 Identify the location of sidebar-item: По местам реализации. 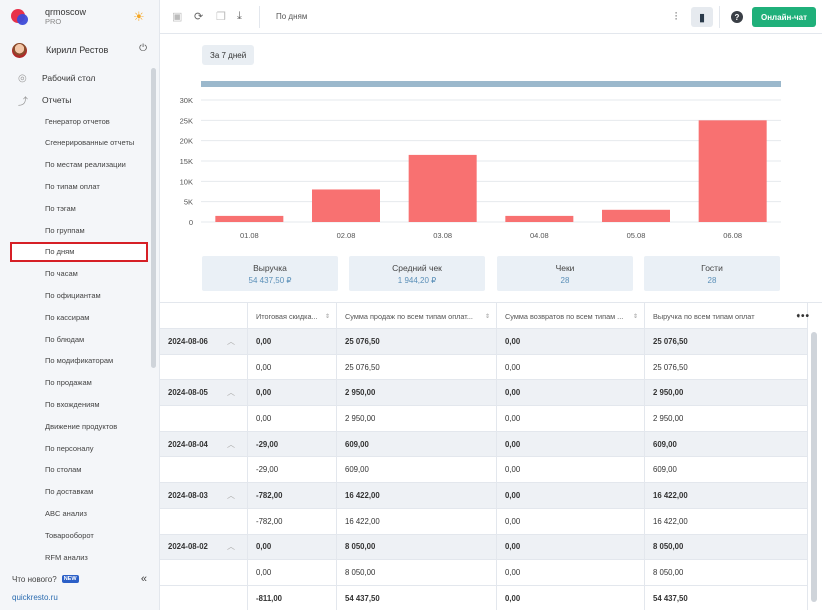
(79, 165).